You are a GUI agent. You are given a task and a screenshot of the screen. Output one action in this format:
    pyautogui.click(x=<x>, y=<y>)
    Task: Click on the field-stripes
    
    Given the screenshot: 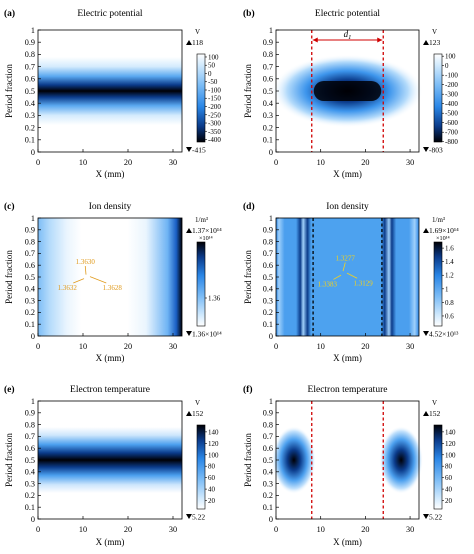 What is the action you would take?
    pyautogui.click(x=347, y=277)
    